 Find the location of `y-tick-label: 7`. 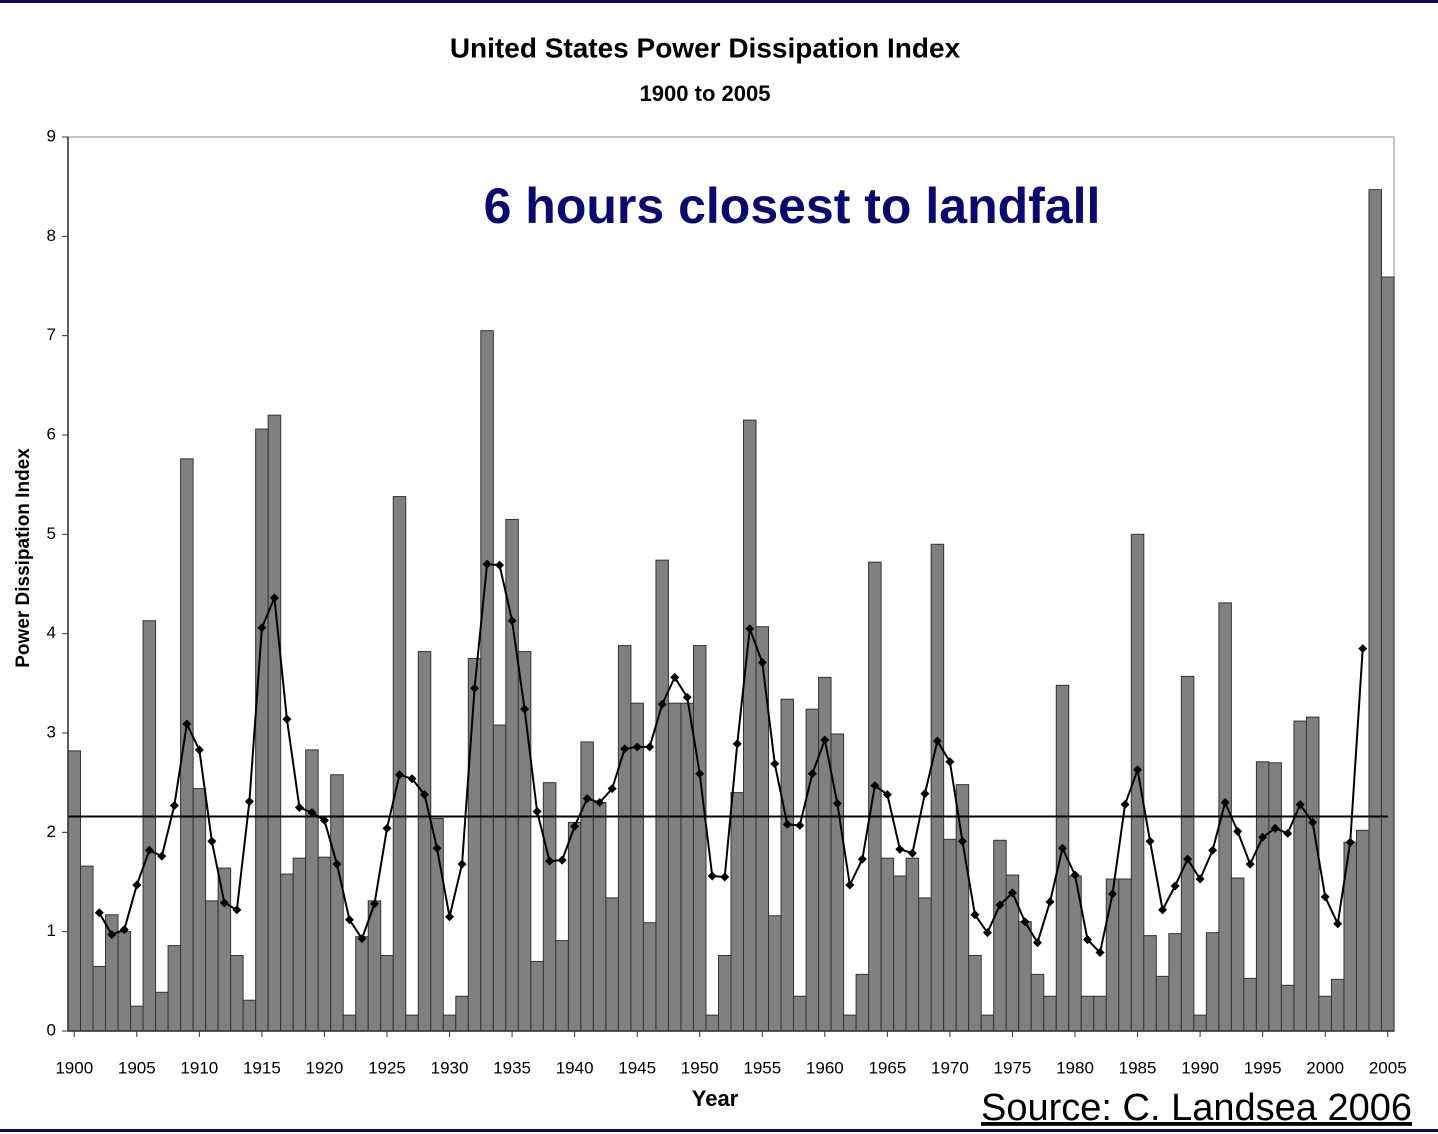

y-tick-label: 7 is located at coordinates (51, 334).